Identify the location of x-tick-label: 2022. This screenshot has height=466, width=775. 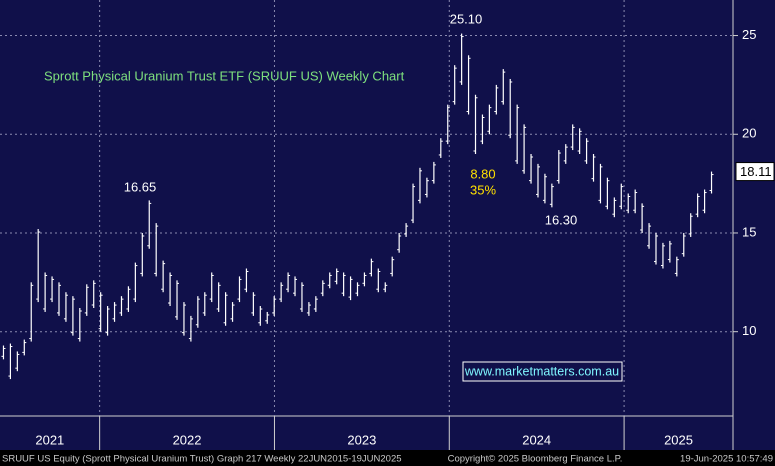
(187, 439).